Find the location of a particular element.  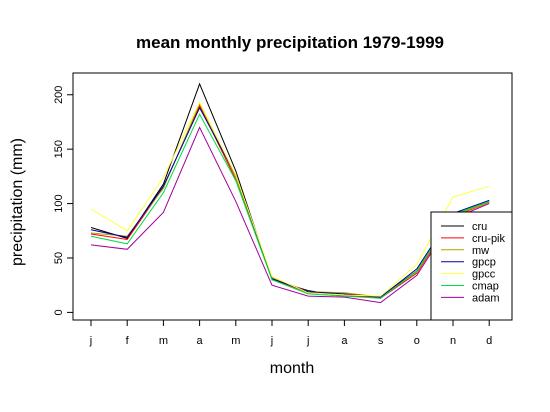

x-axis-title: month is located at coordinates (292, 368).